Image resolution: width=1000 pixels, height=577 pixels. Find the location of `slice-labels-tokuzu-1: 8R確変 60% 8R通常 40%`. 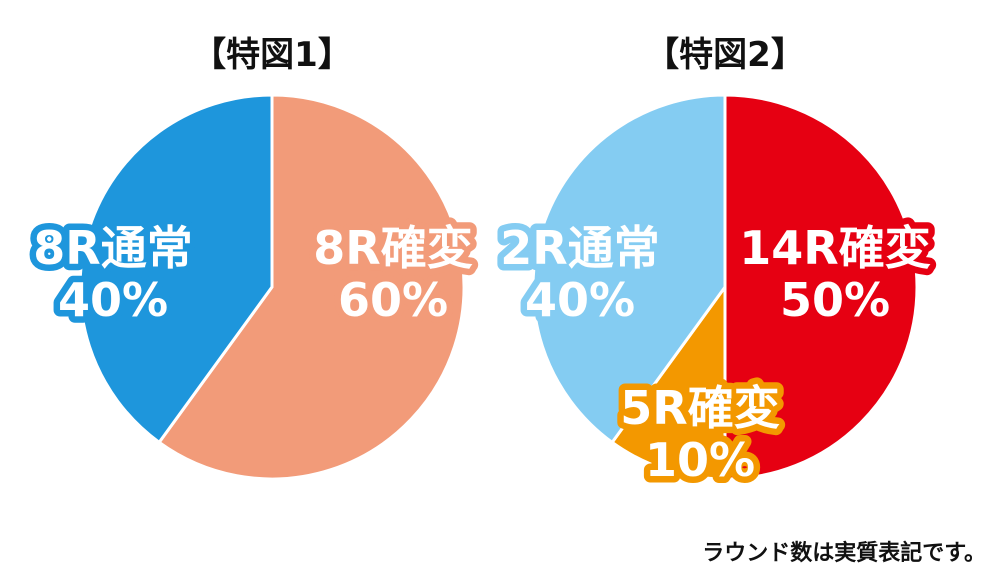

slice-labels-tokuzu-1: 8R確変 60% 8R通常 40% is located at coordinates (253, 274).